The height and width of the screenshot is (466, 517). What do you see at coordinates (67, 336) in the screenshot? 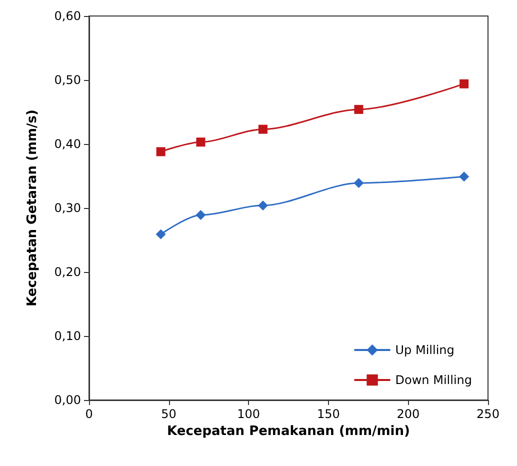
I see `y-tick-label: 0,10` at bounding box center [67, 336].